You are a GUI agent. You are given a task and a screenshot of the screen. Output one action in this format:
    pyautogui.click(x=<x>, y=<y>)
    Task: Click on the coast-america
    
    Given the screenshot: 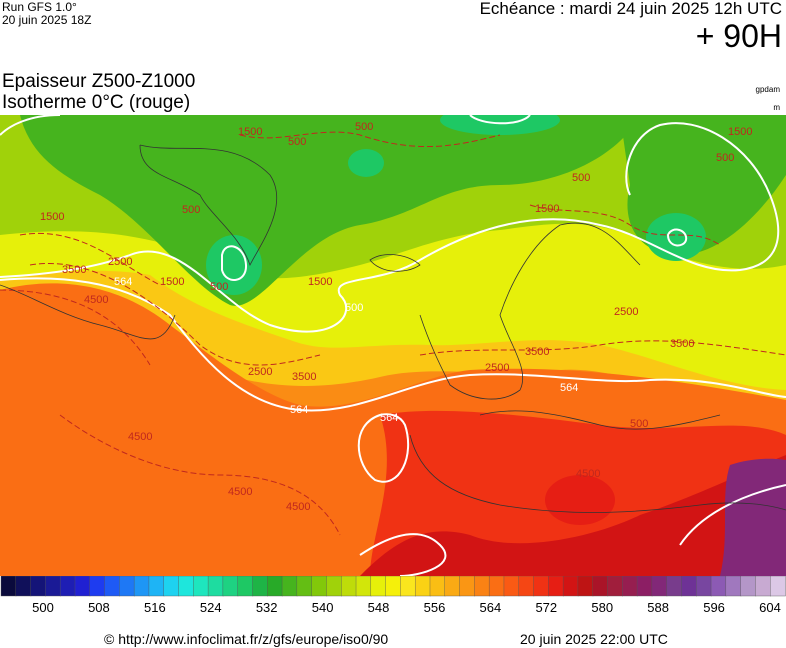 What is the action you would take?
    pyautogui.click(x=88, y=312)
    